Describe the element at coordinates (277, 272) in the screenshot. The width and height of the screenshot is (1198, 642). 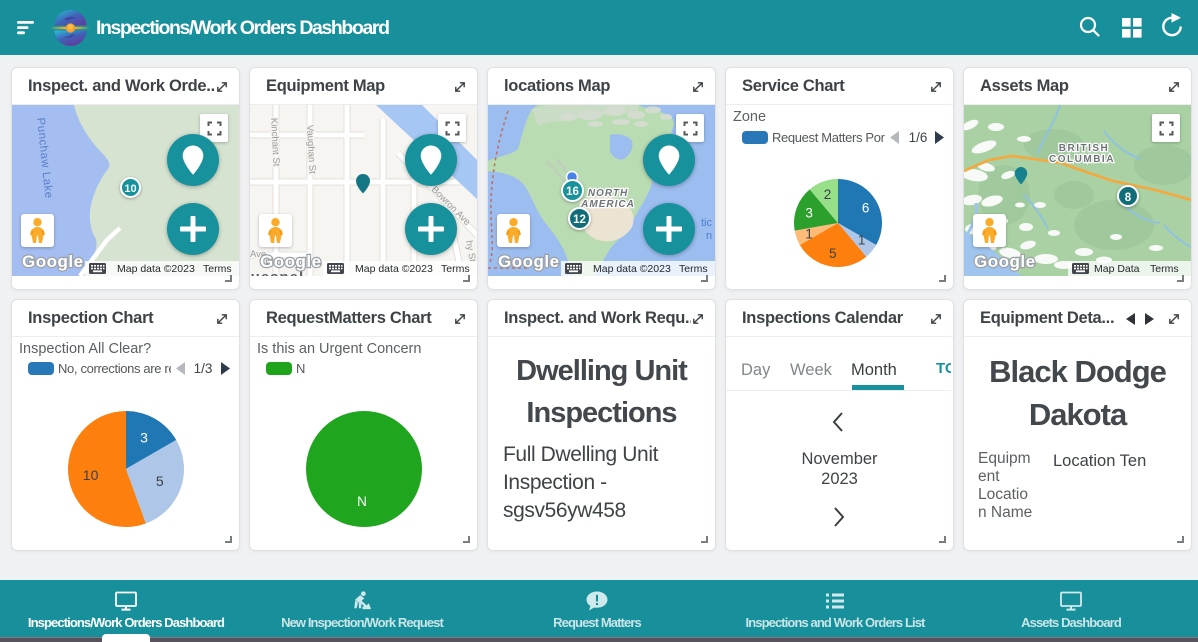
I see `svg-text: Quesnel` at that location.